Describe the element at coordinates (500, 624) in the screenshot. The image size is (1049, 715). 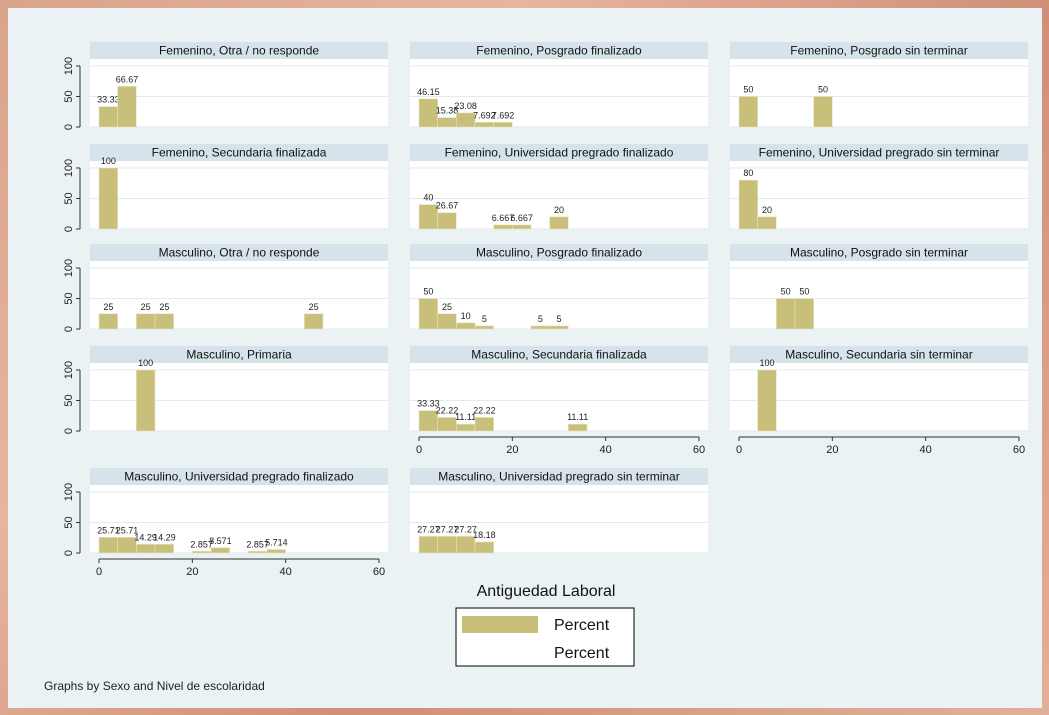
I see `legend-swatch` at that location.